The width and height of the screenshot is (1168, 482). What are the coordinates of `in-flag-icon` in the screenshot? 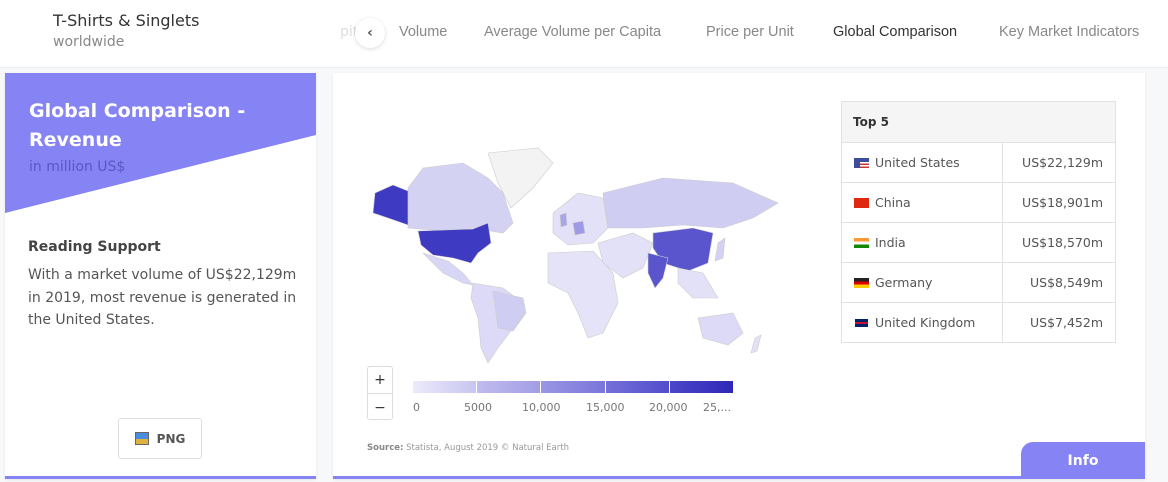 It's located at (861, 243).